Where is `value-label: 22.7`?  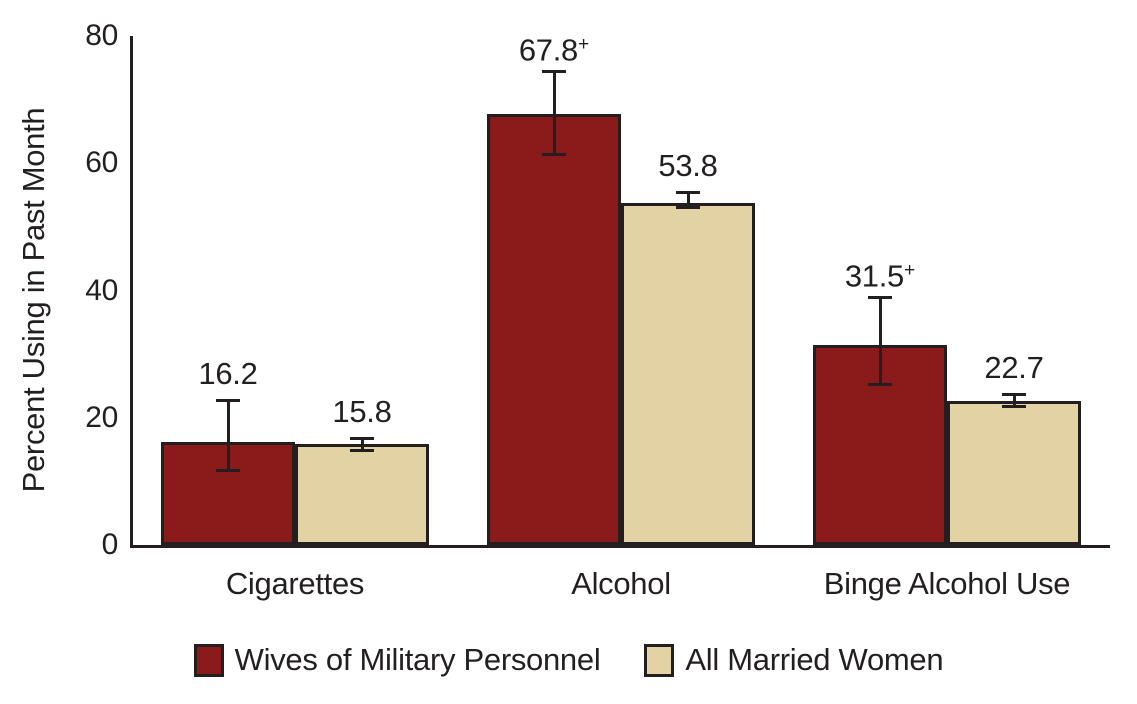
value-label: 22.7 is located at coordinates (1014, 367).